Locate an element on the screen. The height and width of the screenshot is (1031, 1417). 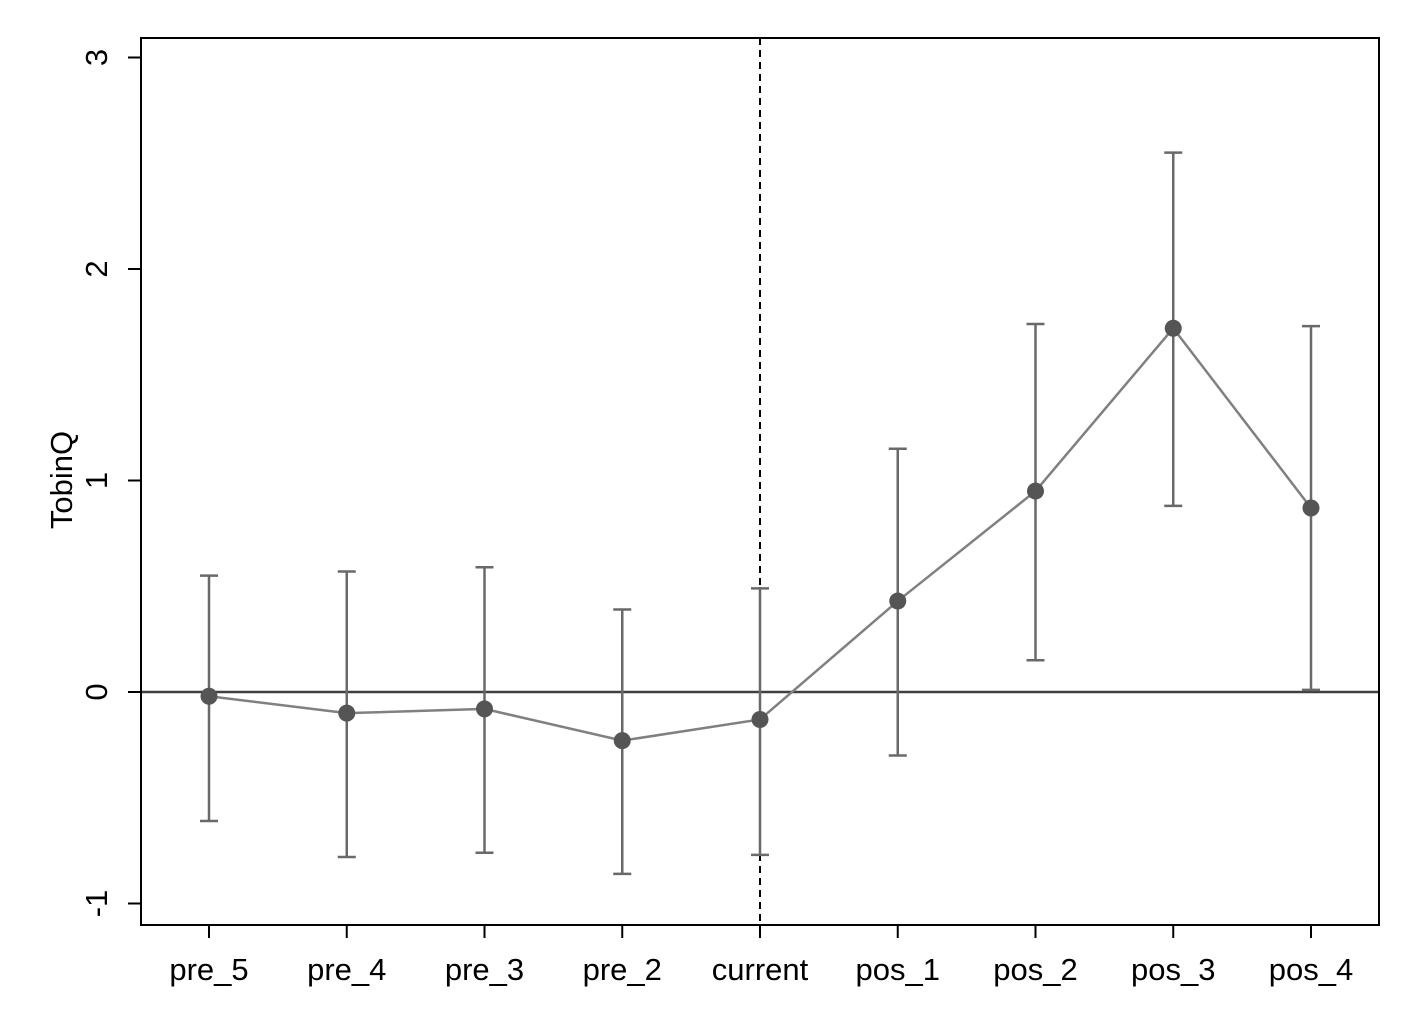
y-axis: -1 0 1 2 3 is located at coordinates (110, 483).